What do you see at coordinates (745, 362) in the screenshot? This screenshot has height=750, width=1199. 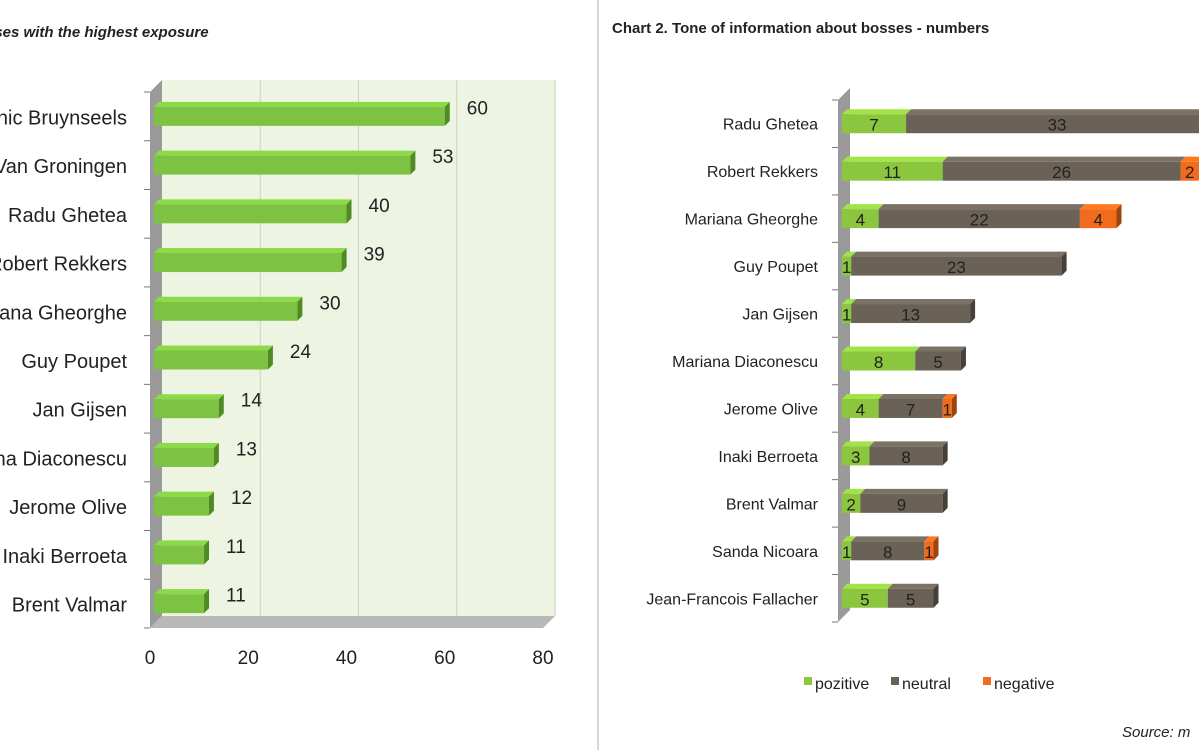 I see `chart2-category-label: Mariana Diaconescu` at bounding box center [745, 362].